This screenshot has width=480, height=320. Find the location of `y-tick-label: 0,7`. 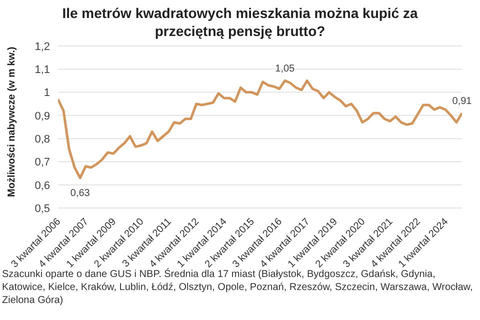

y-tick-label: 0,7 is located at coordinates (42, 162).